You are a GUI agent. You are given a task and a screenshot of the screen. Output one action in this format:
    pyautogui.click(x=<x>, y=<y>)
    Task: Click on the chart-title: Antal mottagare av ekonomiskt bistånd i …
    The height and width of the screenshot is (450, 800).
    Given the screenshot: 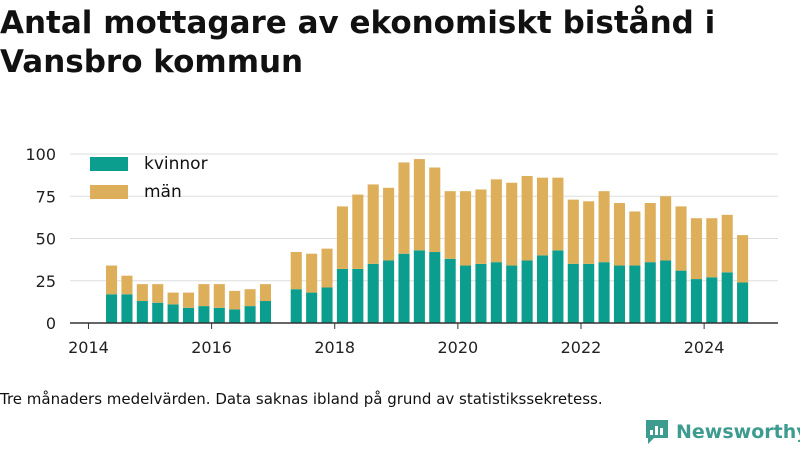 What is the action you would take?
    pyautogui.click(x=358, y=42)
    